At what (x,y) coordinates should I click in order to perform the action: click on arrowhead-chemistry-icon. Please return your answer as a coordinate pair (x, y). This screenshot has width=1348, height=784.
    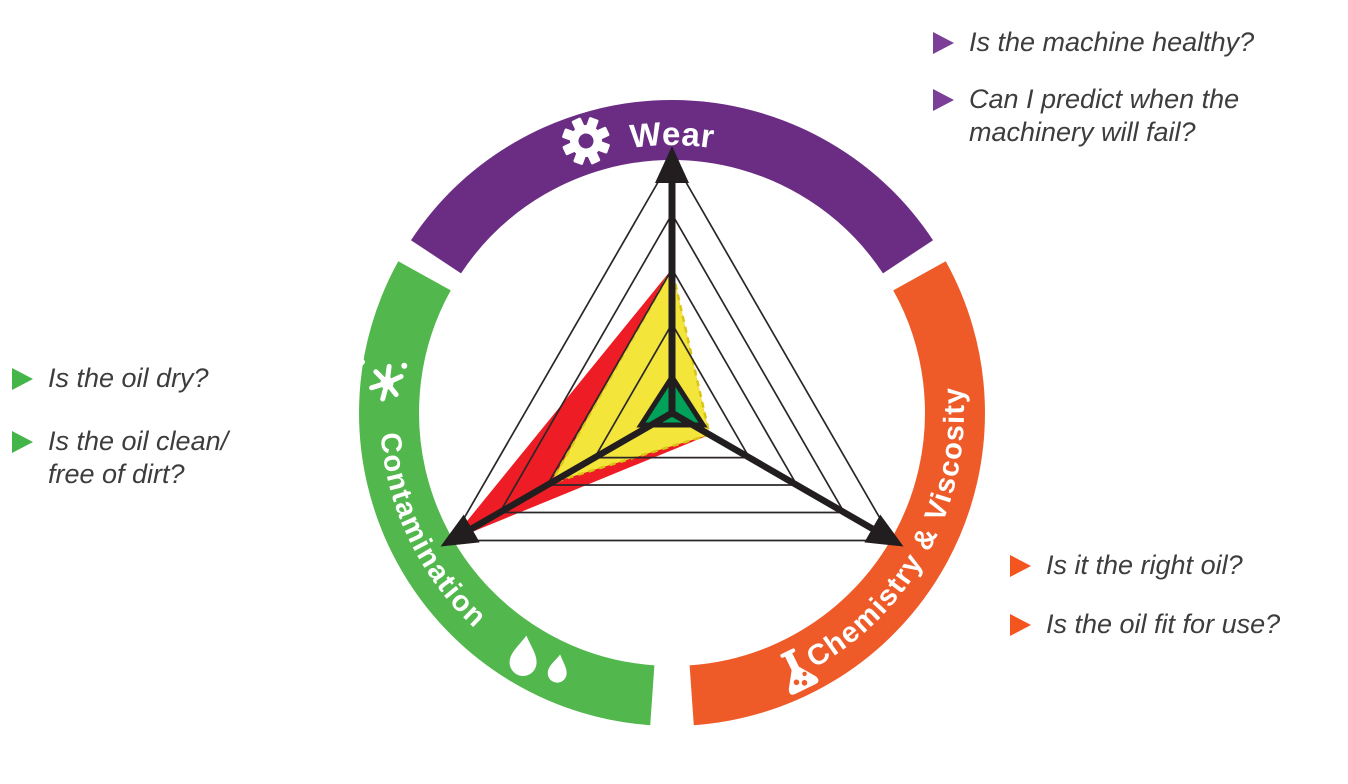
    Looking at the image, I should click on (884, 530).